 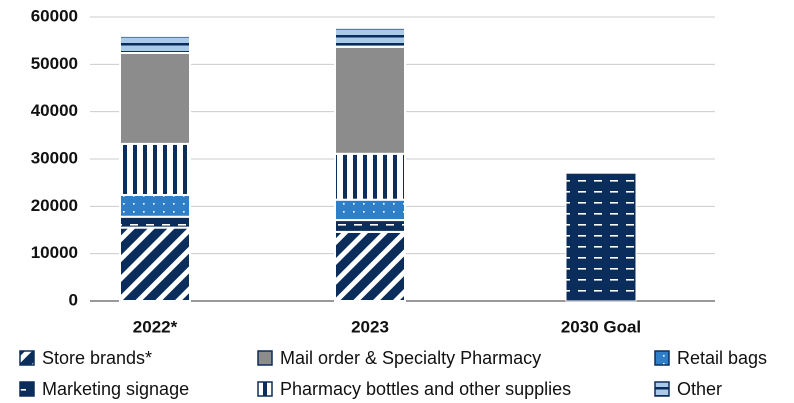 What do you see at coordinates (410, 358) in the screenshot?
I see `legend-label: Mail order & Specialty Pharmacy` at bounding box center [410, 358].